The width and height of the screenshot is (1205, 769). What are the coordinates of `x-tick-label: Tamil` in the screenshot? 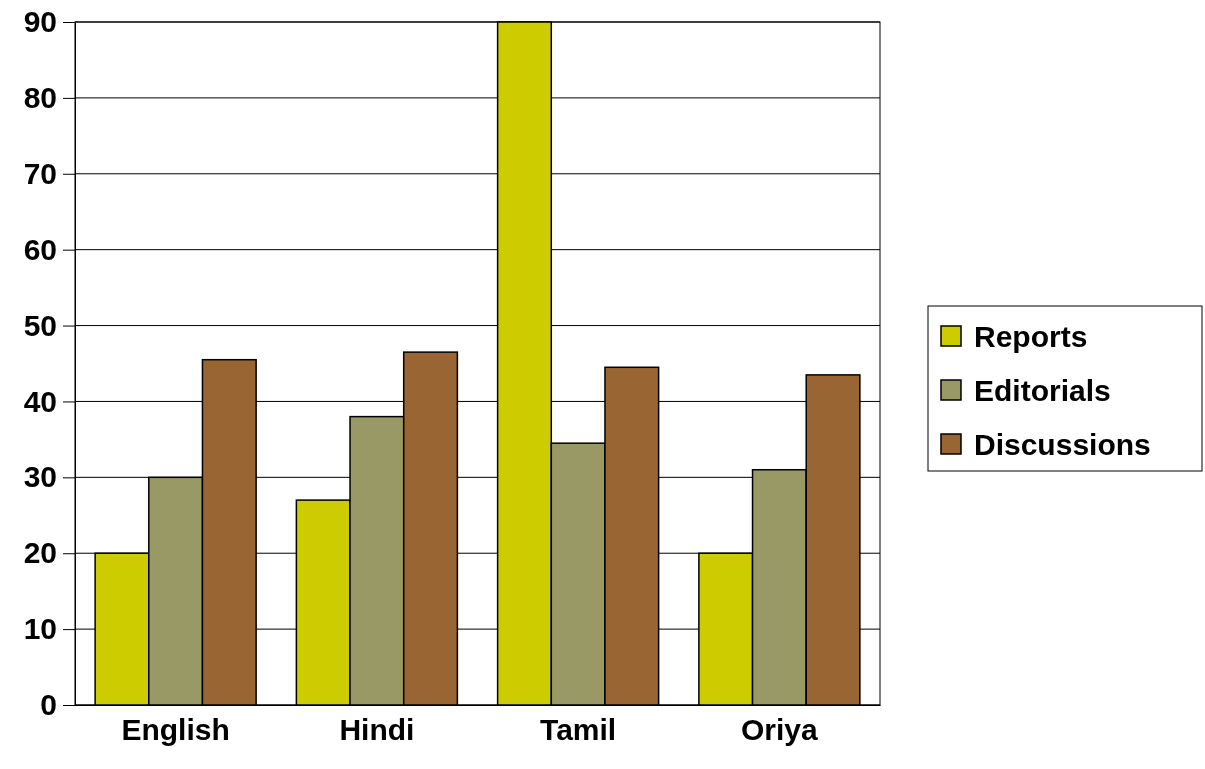 It's located at (578, 730).